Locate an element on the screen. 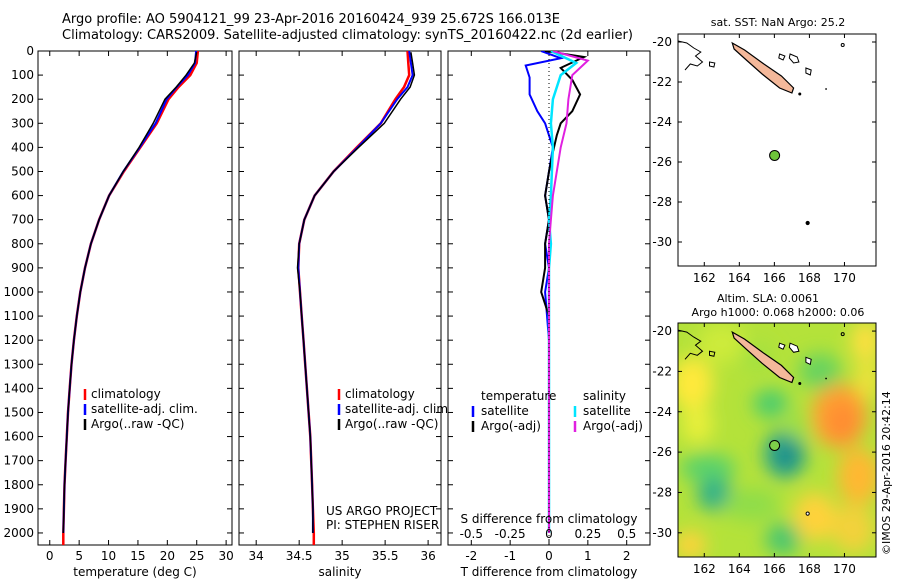 The width and height of the screenshot is (900, 580). salinity-xtick-label: 34 is located at coordinates (256, 556).